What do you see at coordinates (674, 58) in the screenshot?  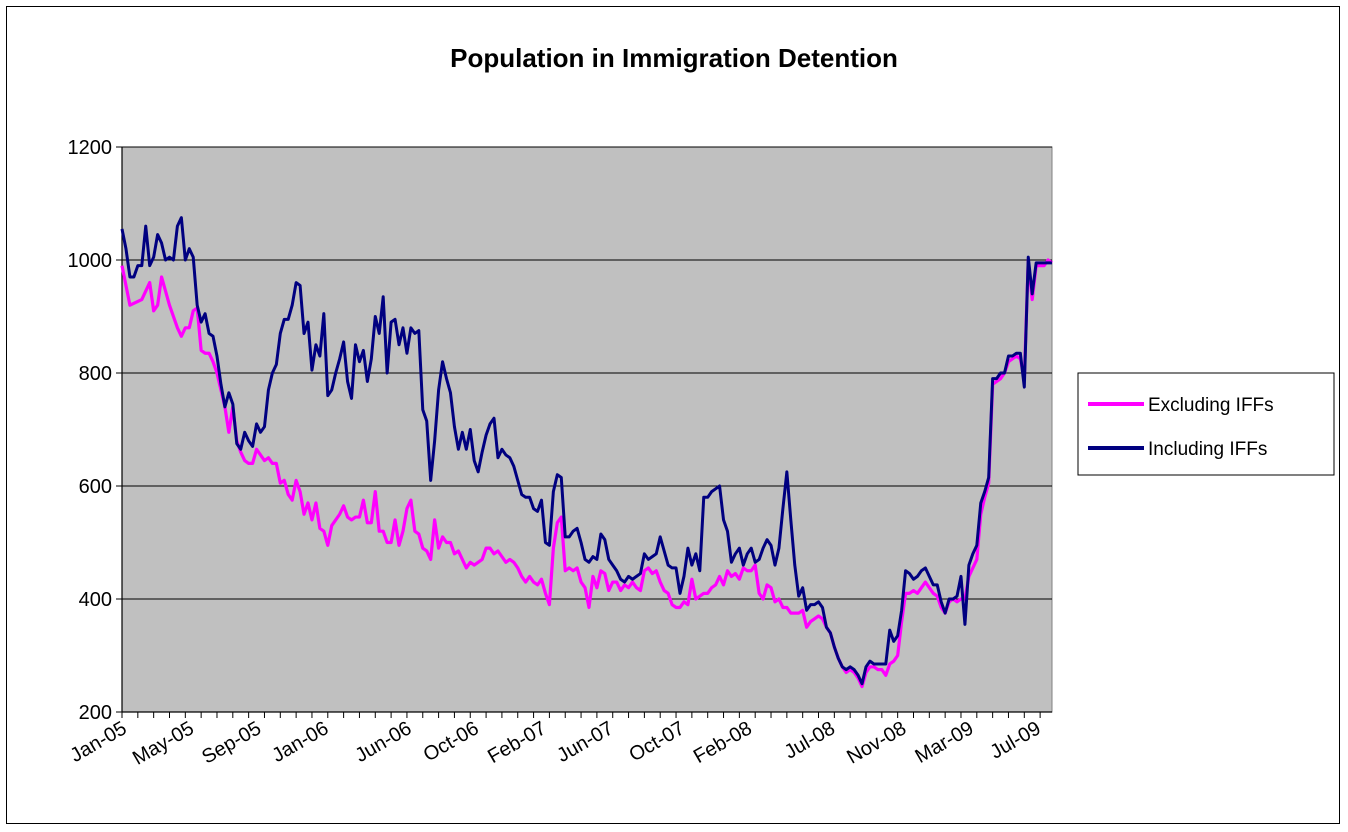 I see `chart-title: Population in Immigration Detention` at bounding box center [674, 58].